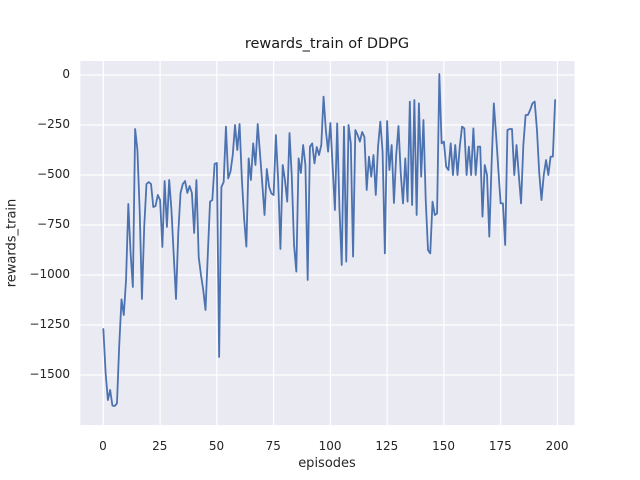  What do you see at coordinates (49, 274) in the screenshot?
I see `y-tick-label: −1000` at bounding box center [49, 274].